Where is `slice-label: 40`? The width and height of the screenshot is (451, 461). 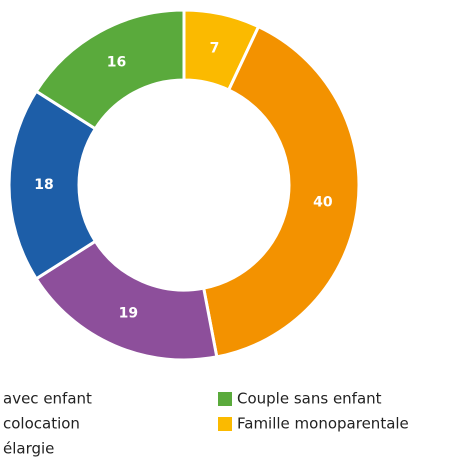 slice-label: 40 is located at coordinates (323, 203).